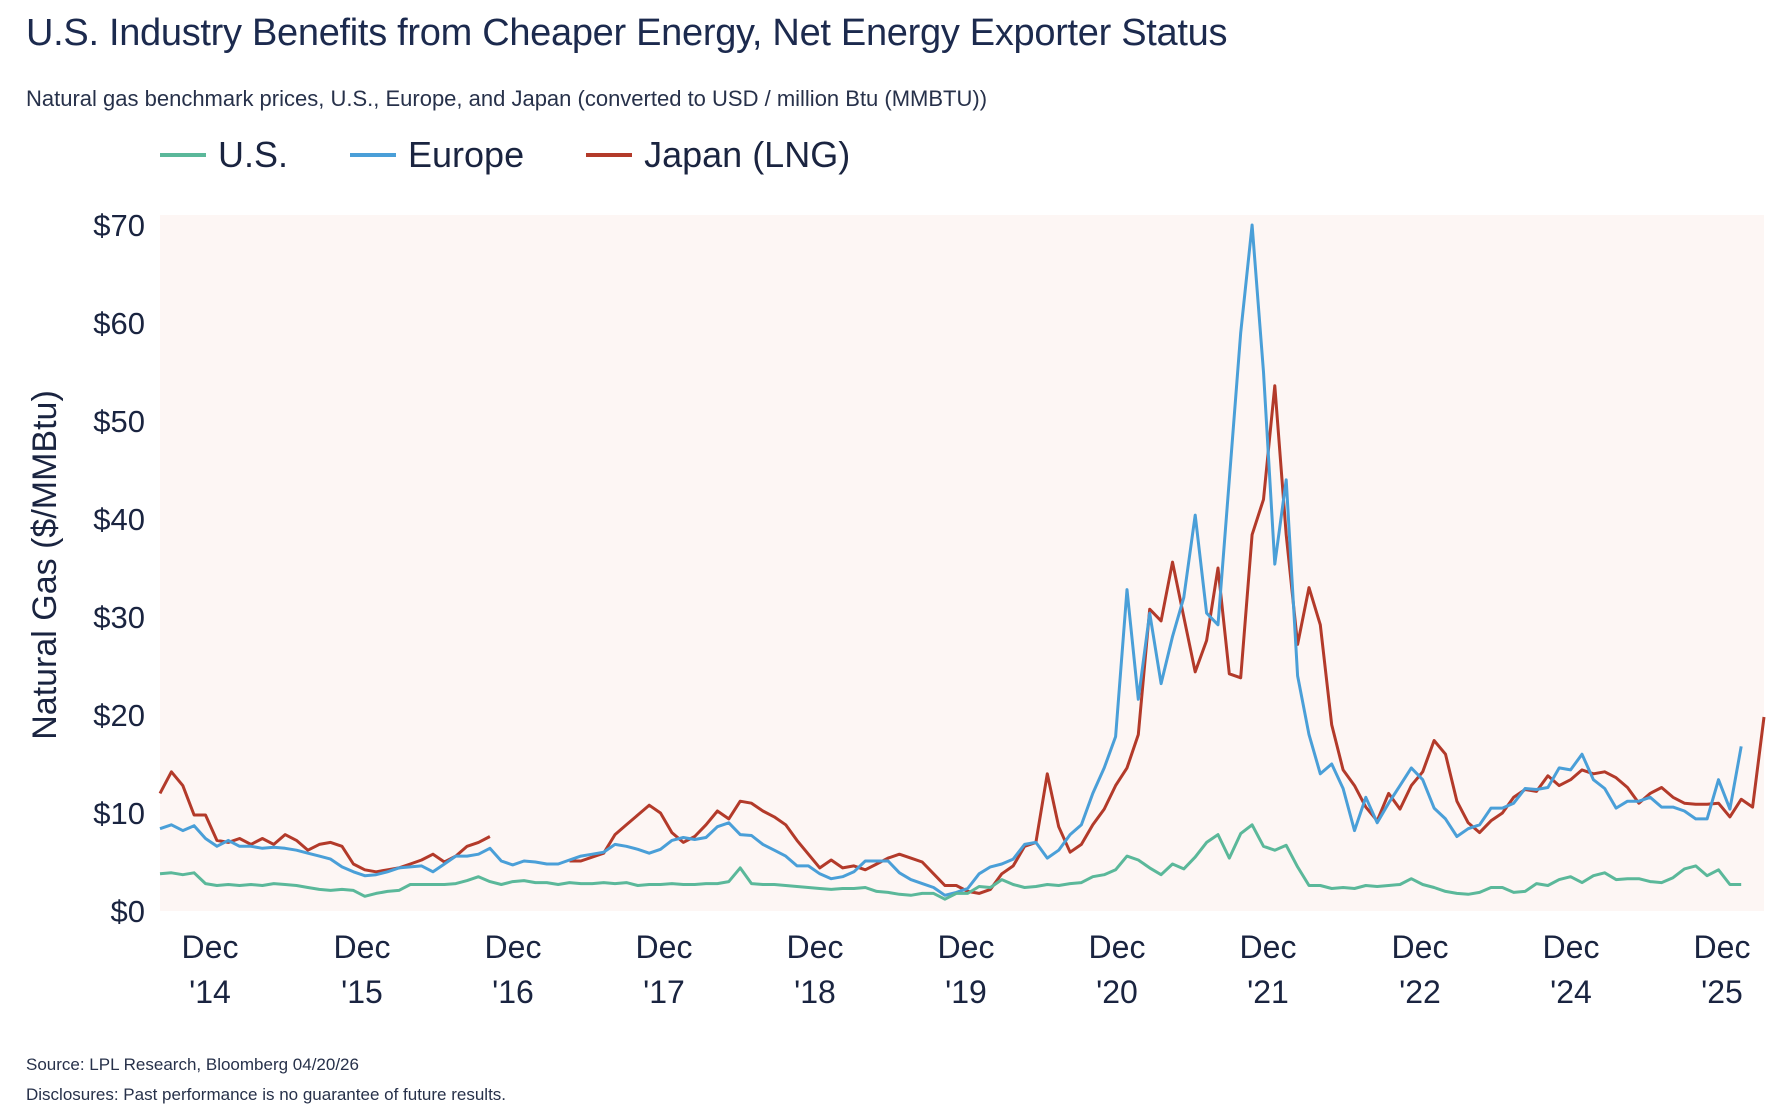 This screenshot has height=1114, width=1792. Describe the element at coordinates (664, 969) in the screenshot. I see `x-tick-label: Dec '17` at that location.